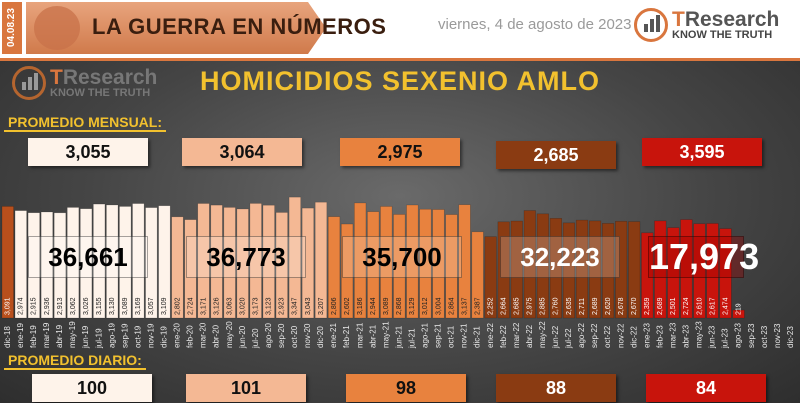 The width and height of the screenshot is (800, 403). I want to click on value-label-ago-20: 3,123, so click(269, 306).